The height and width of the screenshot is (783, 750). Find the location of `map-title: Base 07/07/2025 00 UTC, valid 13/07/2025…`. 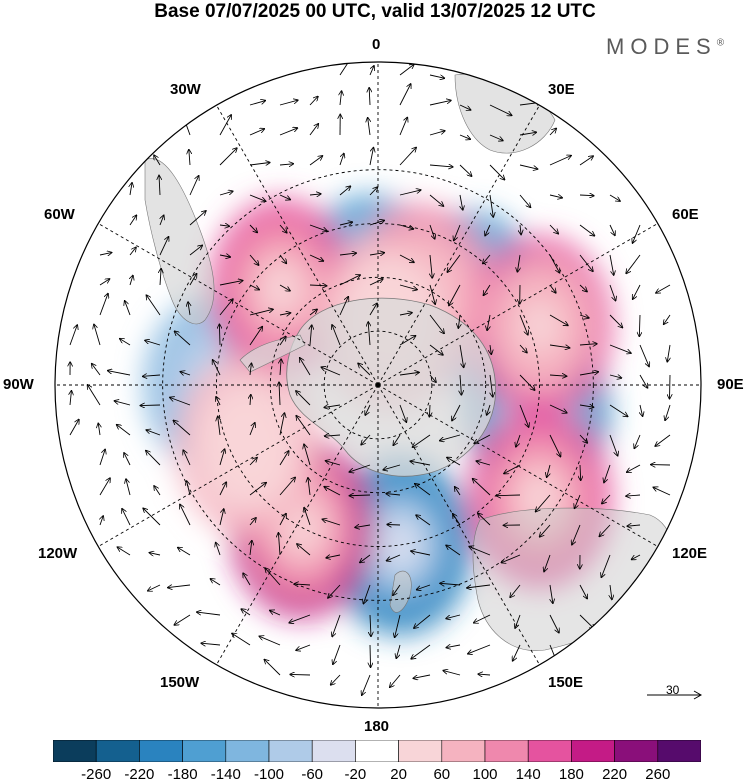

map-title: Base 07/07/2025 00 UTC, valid 13/07/2025… is located at coordinates (375, 11).